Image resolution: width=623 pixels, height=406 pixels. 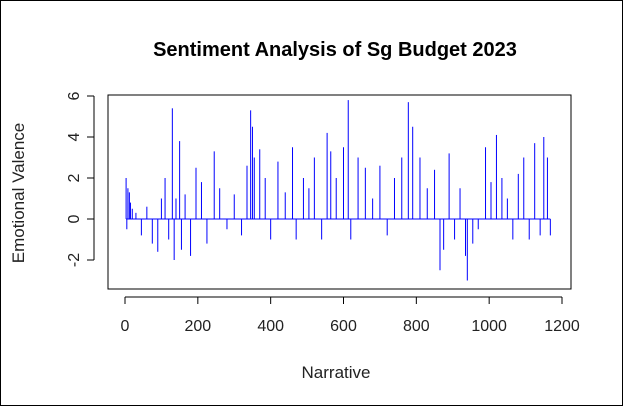 What do you see at coordinates (74, 95) in the screenshot?
I see `y-tick-label: 6` at bounding box center [74, 95].